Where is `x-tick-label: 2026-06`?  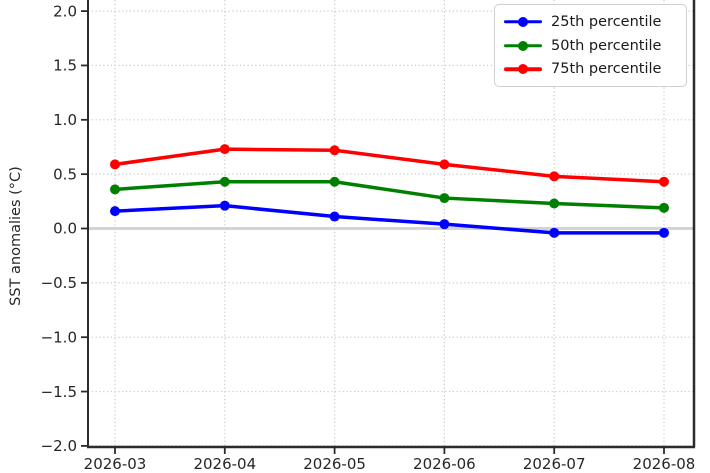
x-tick-label: 2026-06 is located at coordinates (444, 464).